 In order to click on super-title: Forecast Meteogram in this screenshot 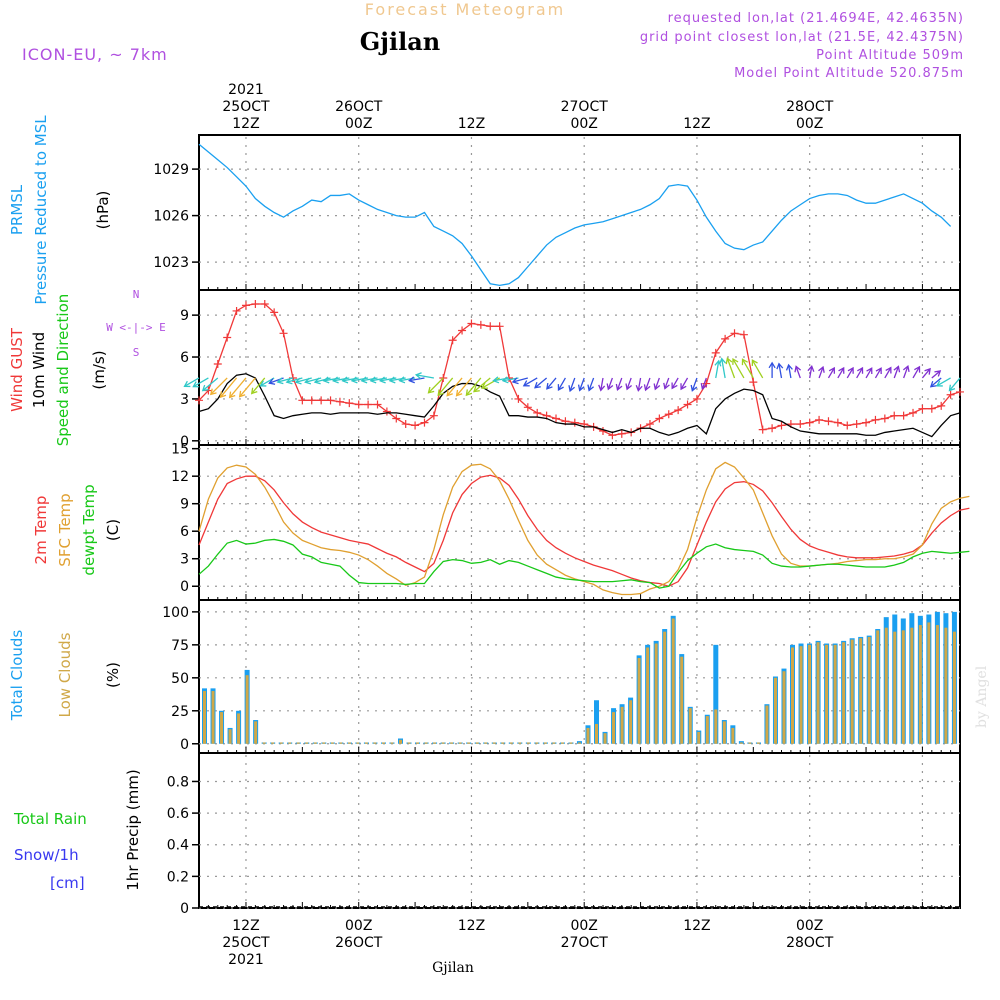, I will do `click(465, 9)`.